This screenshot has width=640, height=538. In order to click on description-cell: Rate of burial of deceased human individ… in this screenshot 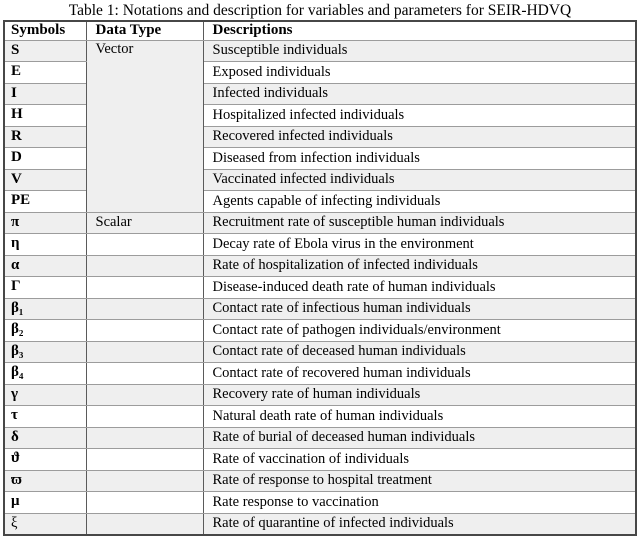, I will do `click(419, 437)`.